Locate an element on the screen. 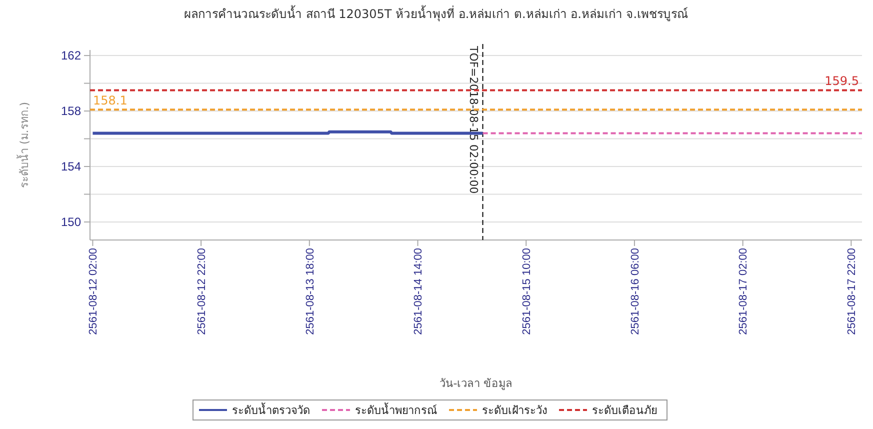 The image size is (873, 429). ref-line-label: TOF=2018-08-15 02:00:00 is located at coordinates (473, 119).